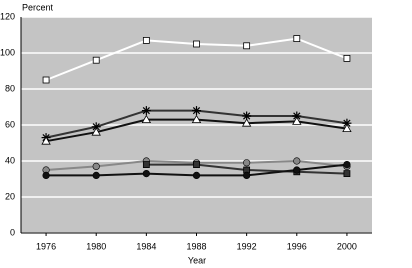 This screenshot has width=412, height=268. I want to click on y-tick-label: 100, so click(7, 52).